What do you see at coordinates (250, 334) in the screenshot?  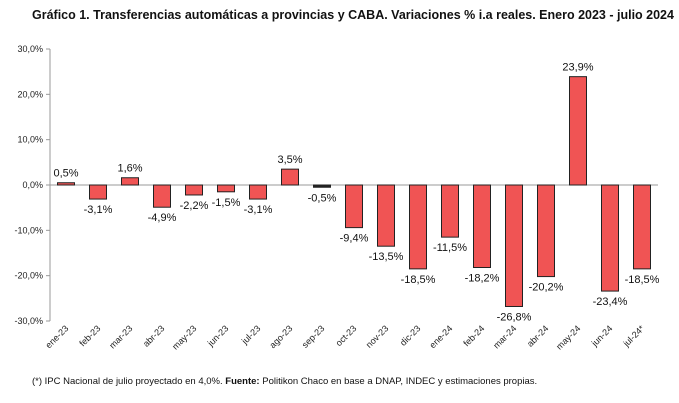 I see `x-tick-label: jul-23` at bounding box center [250, 334].